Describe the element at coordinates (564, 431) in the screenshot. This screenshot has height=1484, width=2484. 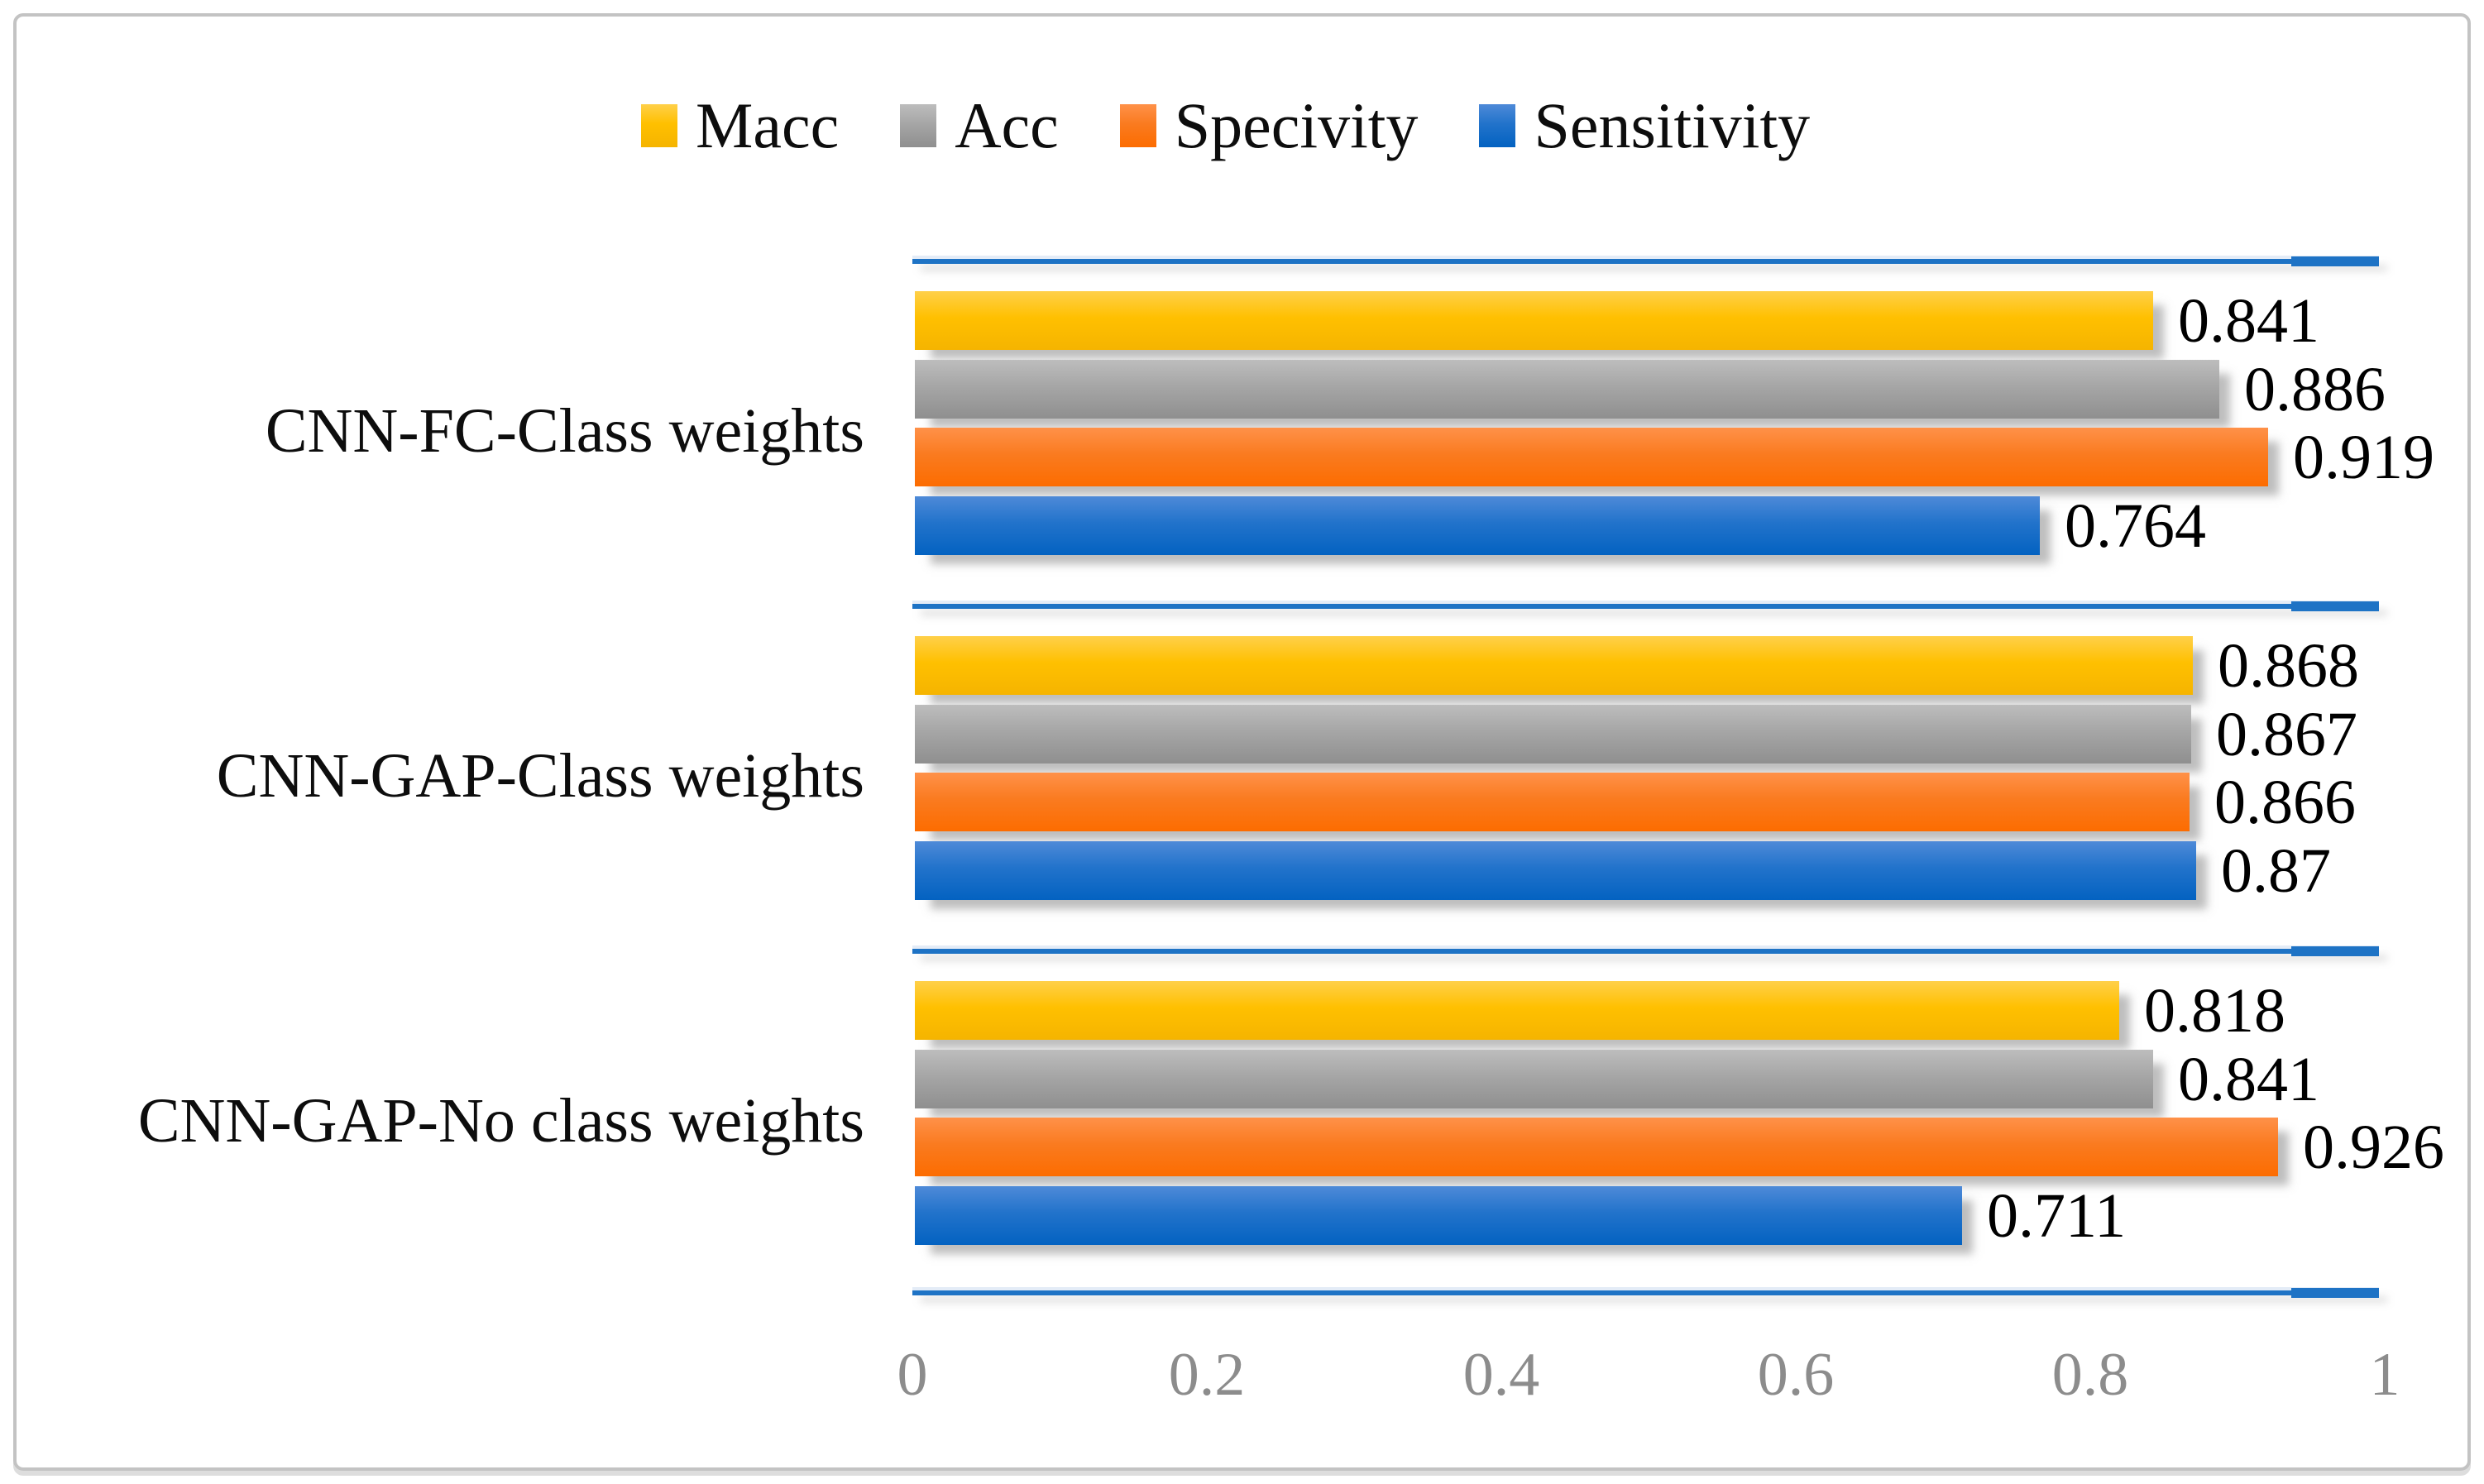
I see `category-label: CNN-FC-Class weights` at that location.